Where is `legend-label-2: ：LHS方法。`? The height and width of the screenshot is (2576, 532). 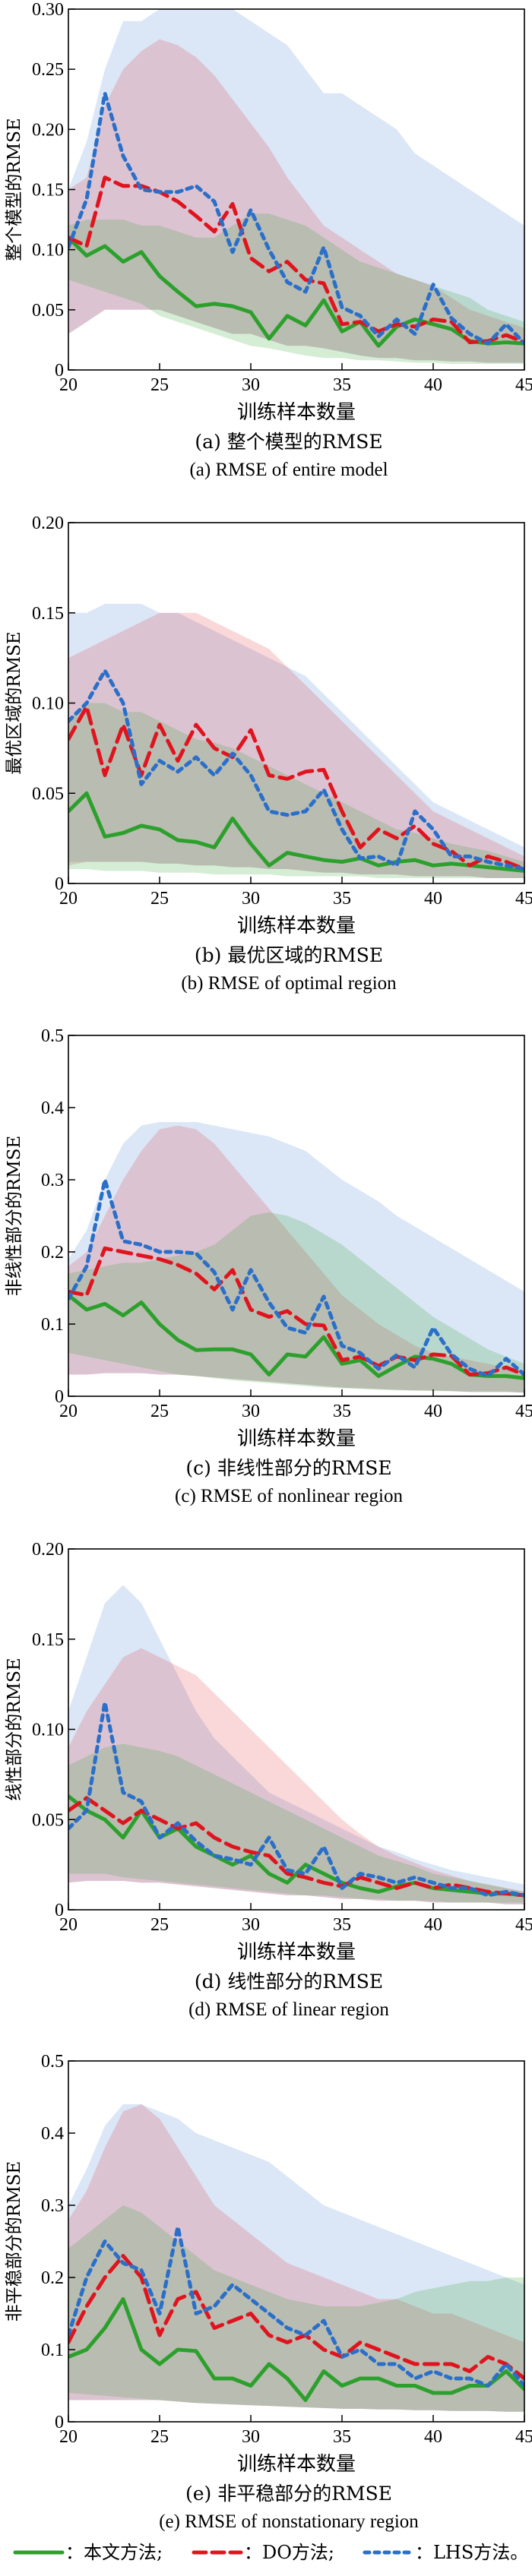 legend-label-2: ：LHS方法。 is located at coordinates (472, 2552).